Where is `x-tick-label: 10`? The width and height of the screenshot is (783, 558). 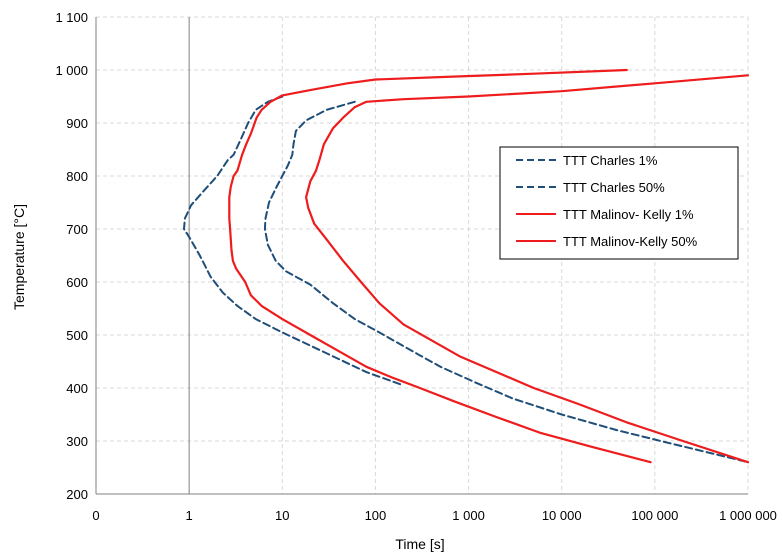
x-tick-label: 10 is located at coordinates (282, 515).